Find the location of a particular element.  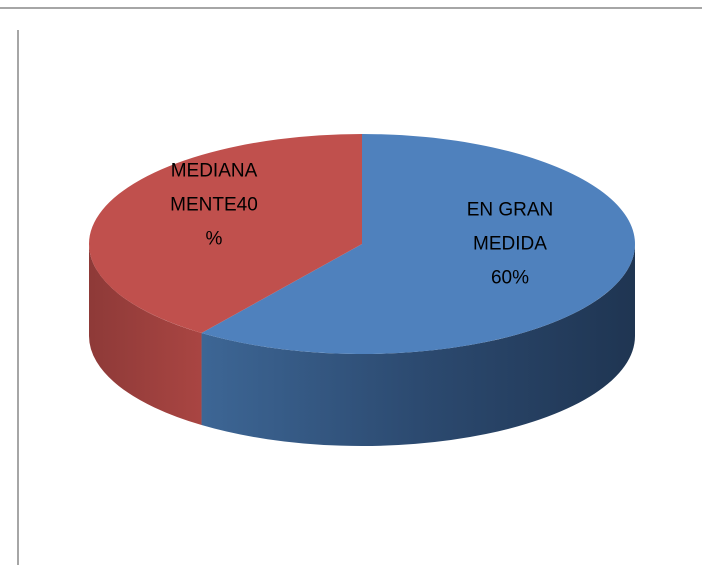

label-line: % is located at coordinates (214, 239).